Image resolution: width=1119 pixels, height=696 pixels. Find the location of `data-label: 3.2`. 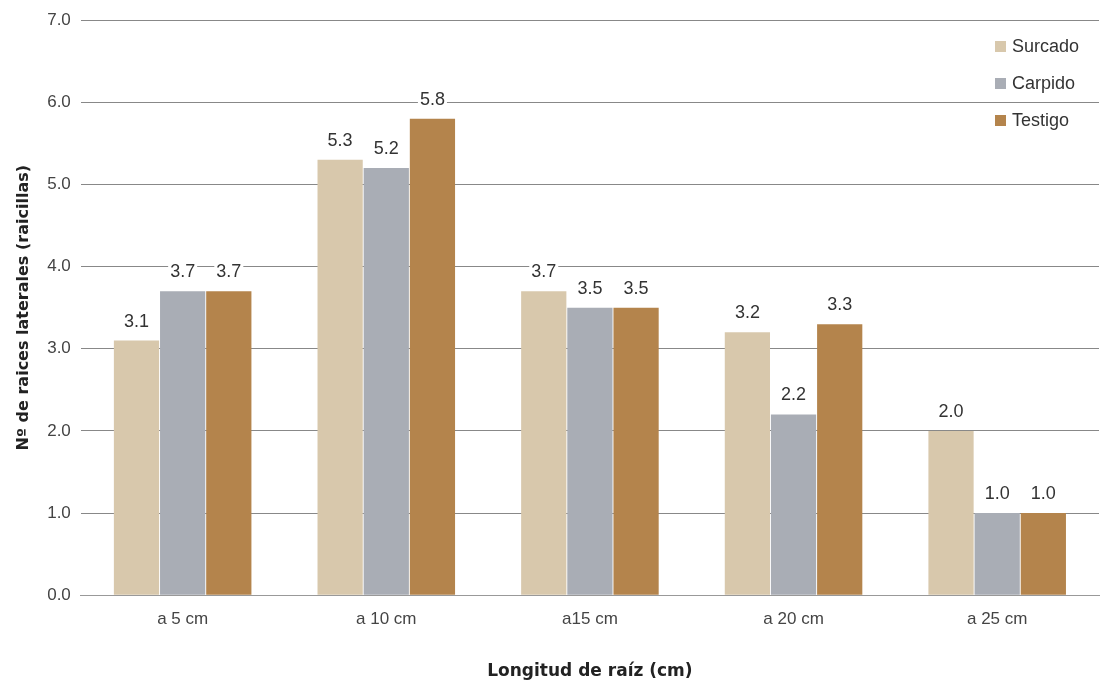

data-label: 3.2 is located at coordinates (747, 312).